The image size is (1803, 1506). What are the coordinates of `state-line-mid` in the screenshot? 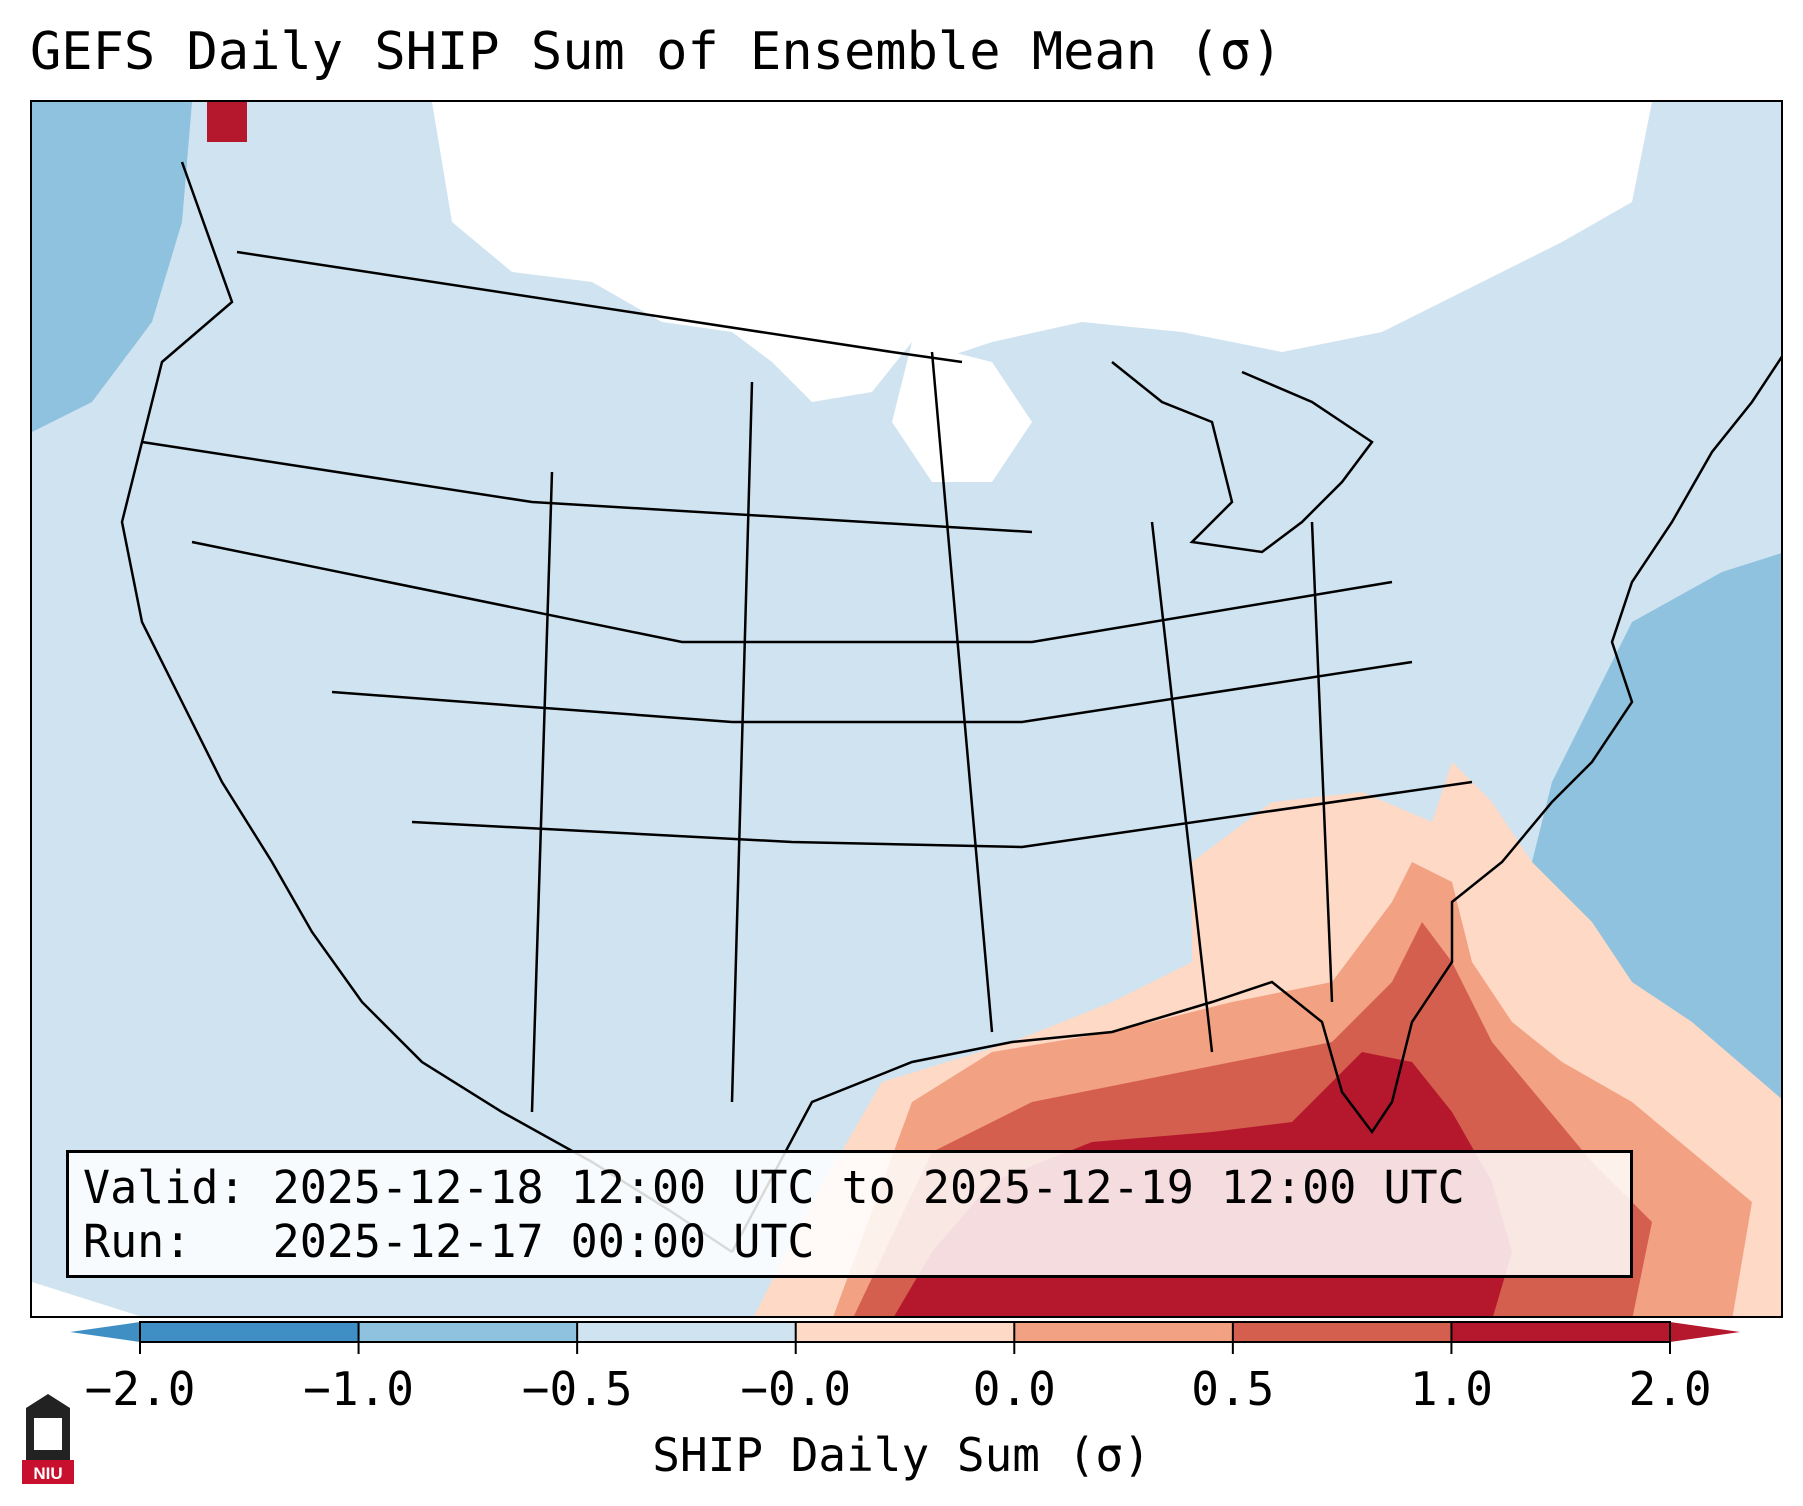 It's located at (792, 592).